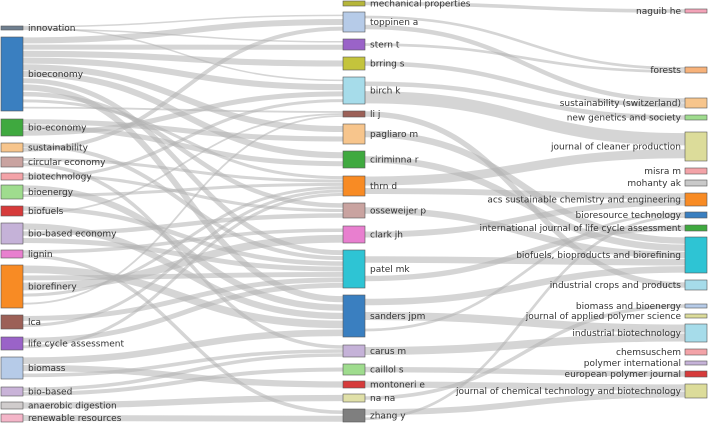 The width and height of the screenshot is (708, 423). What do you see at coordinates (37, 192) in the screenshot?
I see `node-bioenergy: bioenergy` at bounding box center [37, 192].